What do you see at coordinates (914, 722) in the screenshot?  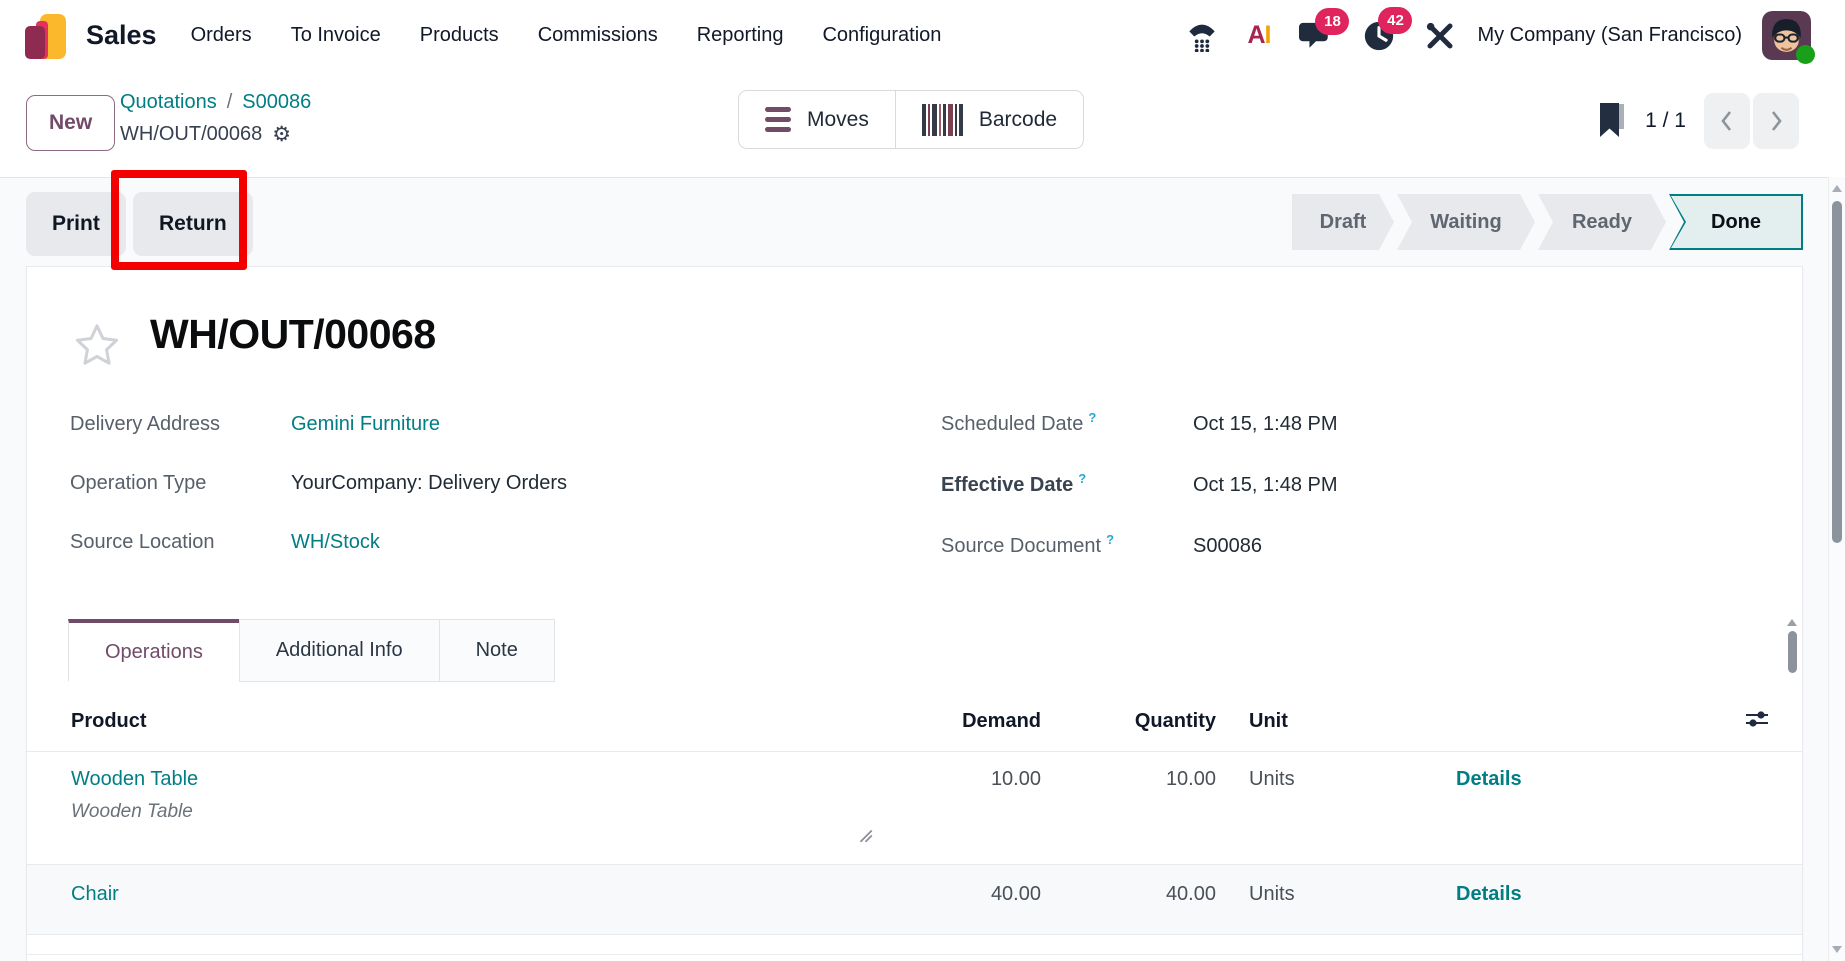 I see `table-header-row: Product Demand Quantity Unit` at bounding box center [914, 722].